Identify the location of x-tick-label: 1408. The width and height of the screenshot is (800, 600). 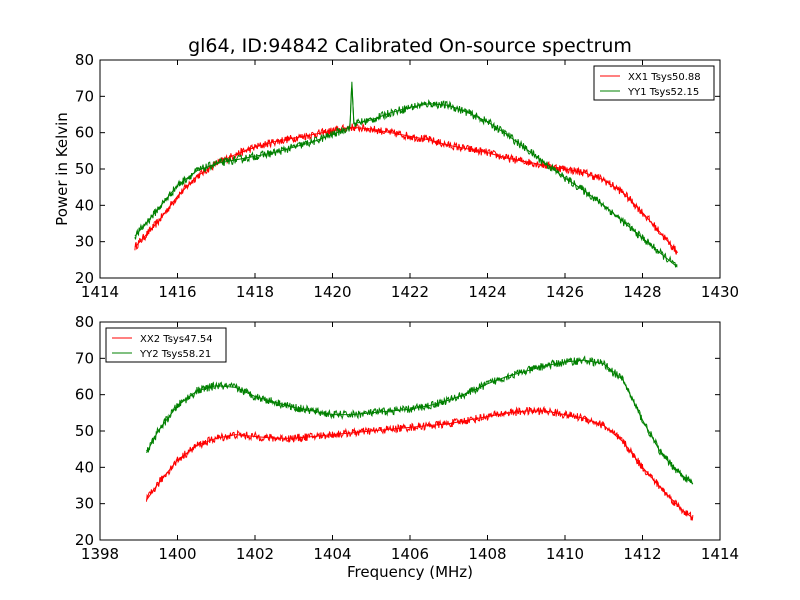
(487, 554).